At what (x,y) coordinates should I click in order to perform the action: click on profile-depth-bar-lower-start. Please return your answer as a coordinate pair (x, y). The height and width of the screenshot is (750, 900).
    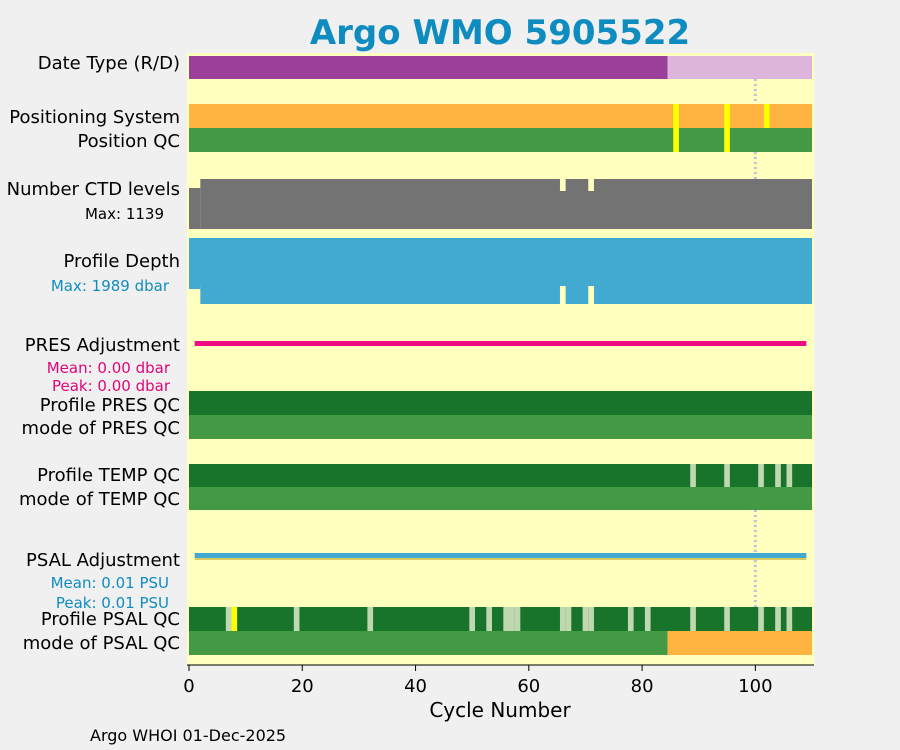
    Looking at the image, I should click on (195, 287).